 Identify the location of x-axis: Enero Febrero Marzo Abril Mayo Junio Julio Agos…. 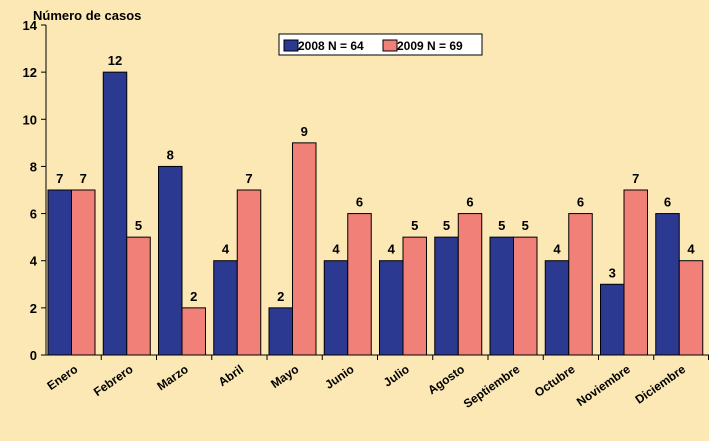
(376, 382).